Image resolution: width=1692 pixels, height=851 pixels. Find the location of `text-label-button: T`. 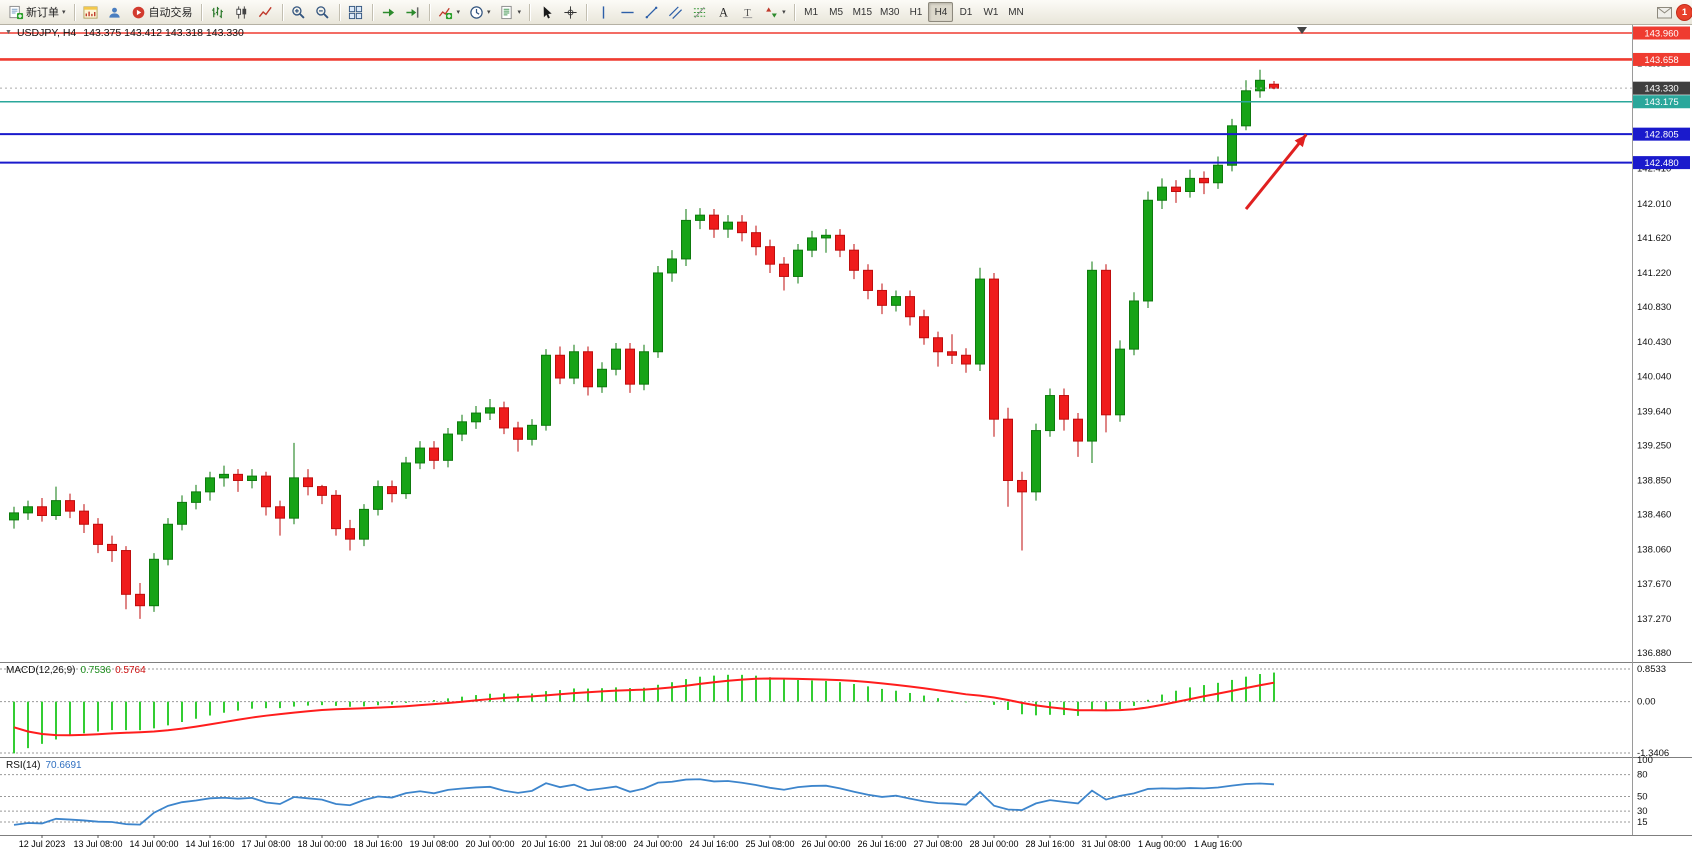

text-label-button: T is located at coordinates (747, 12).